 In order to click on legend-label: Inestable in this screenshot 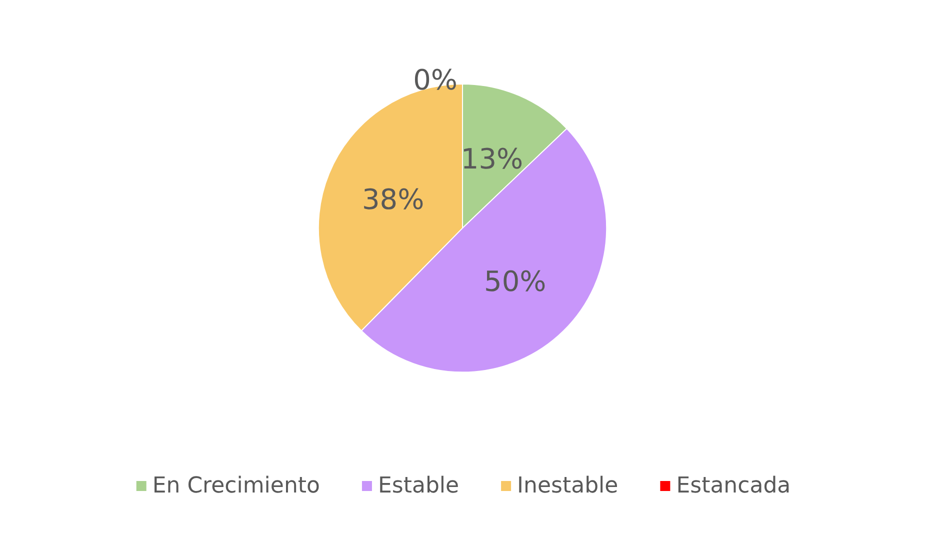, I will do `click(567, 486)`.